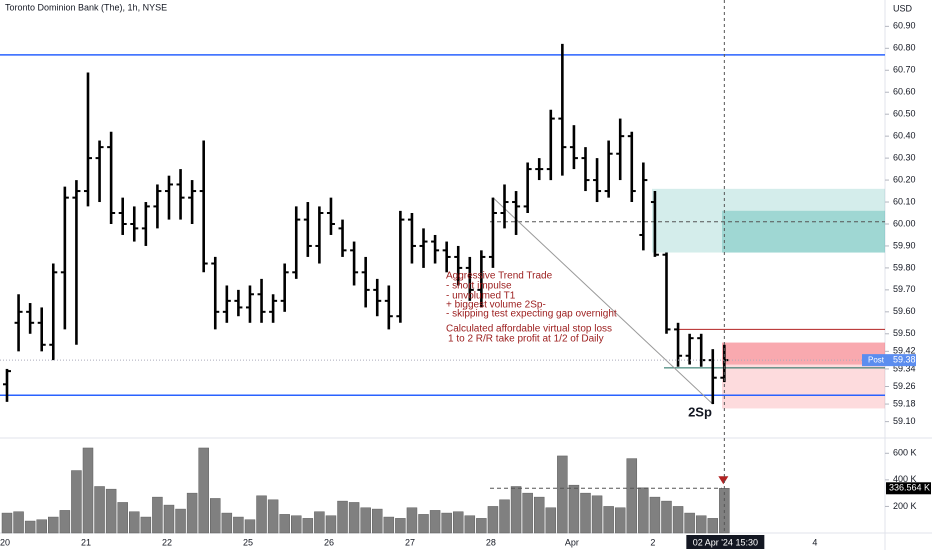 Image resolution: width=932 pixels, height=550 pixels. Describe the element at coordinates (904, 333) in the screenshot. I see `y-tick-label: 59.50` at that location.